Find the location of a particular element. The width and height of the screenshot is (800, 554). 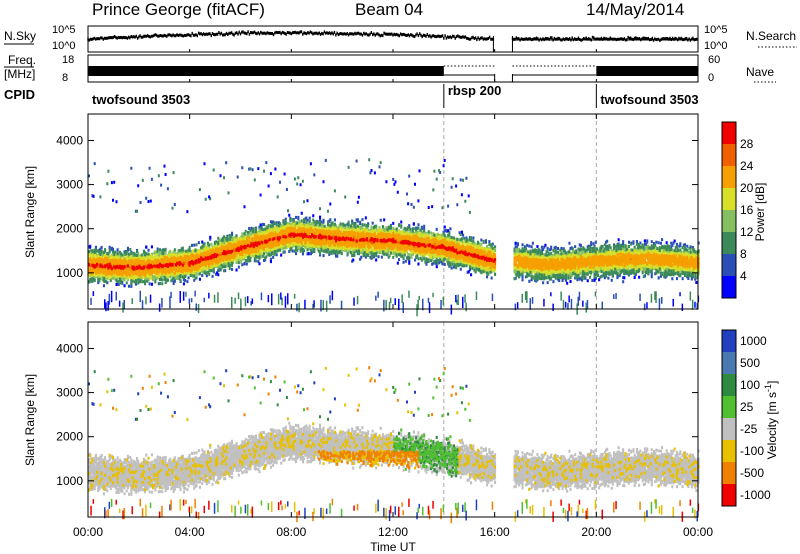

velocity-colorbar-tick: 25 is located at coordinates (747, 407).